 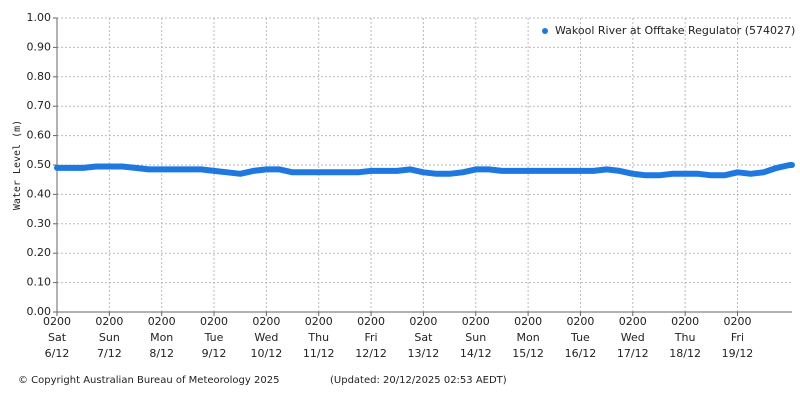 I want to click on x-tick-label: 17/12, so click(x=633, y=353).